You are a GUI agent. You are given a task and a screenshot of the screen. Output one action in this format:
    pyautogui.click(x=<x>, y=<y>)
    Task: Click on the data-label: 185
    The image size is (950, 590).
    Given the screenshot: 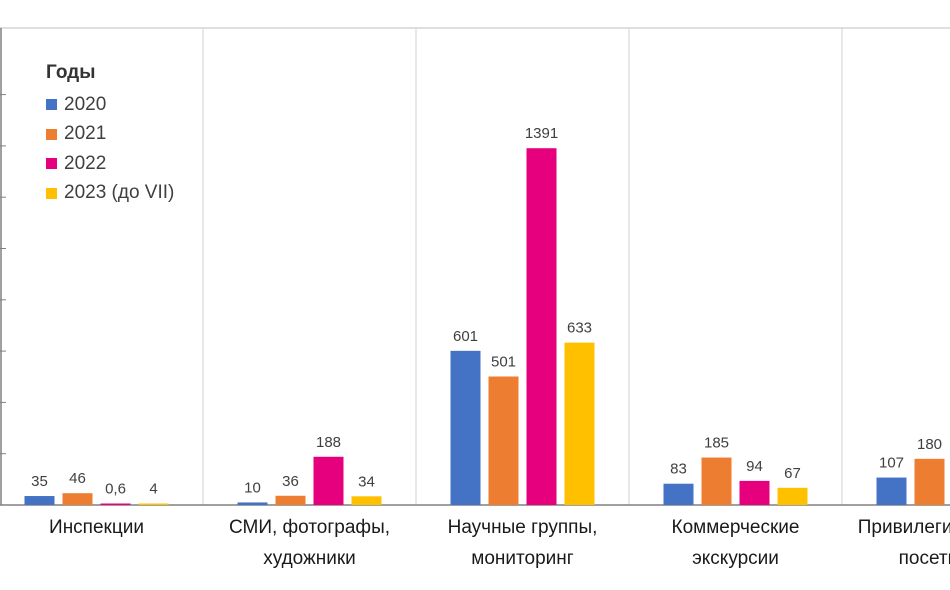 What is the action you would take?
    pyautogui.click(x=716, y=443)
    